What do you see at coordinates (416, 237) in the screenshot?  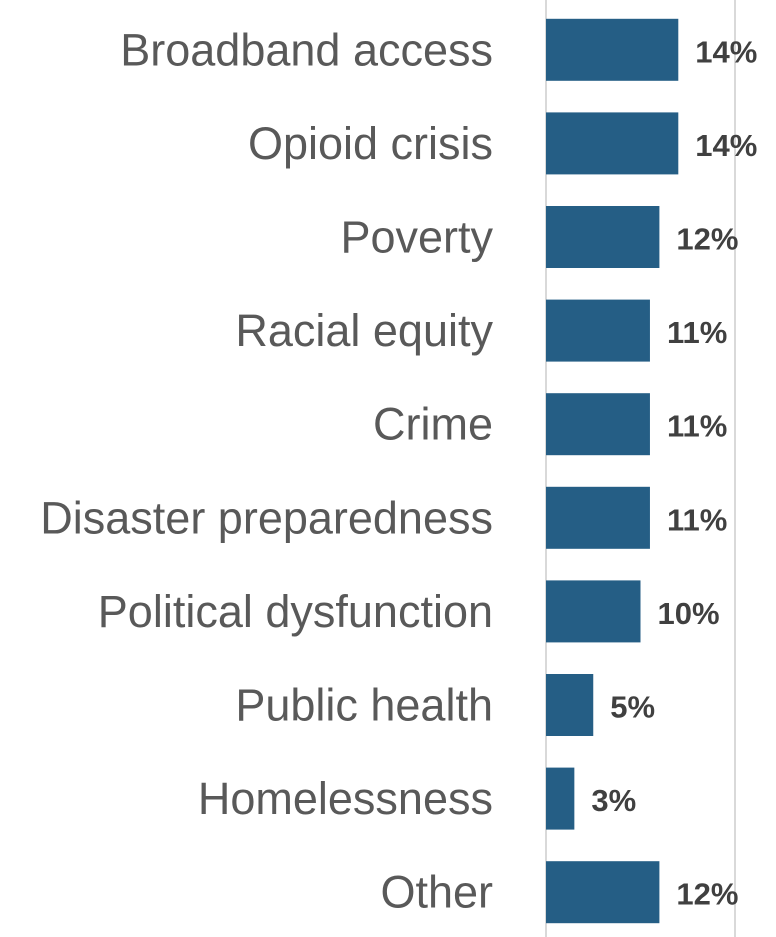 I see `category-label: Poverty` at bounding box center [416, 237].